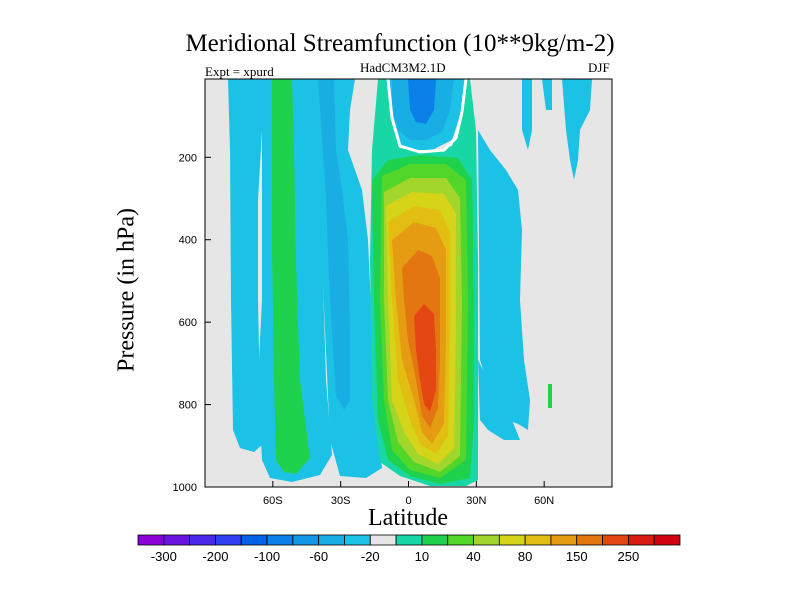  Describe the element at coordinates (267, 556) in the screenshot. I see `colorbar-label-2: -100` at that location.